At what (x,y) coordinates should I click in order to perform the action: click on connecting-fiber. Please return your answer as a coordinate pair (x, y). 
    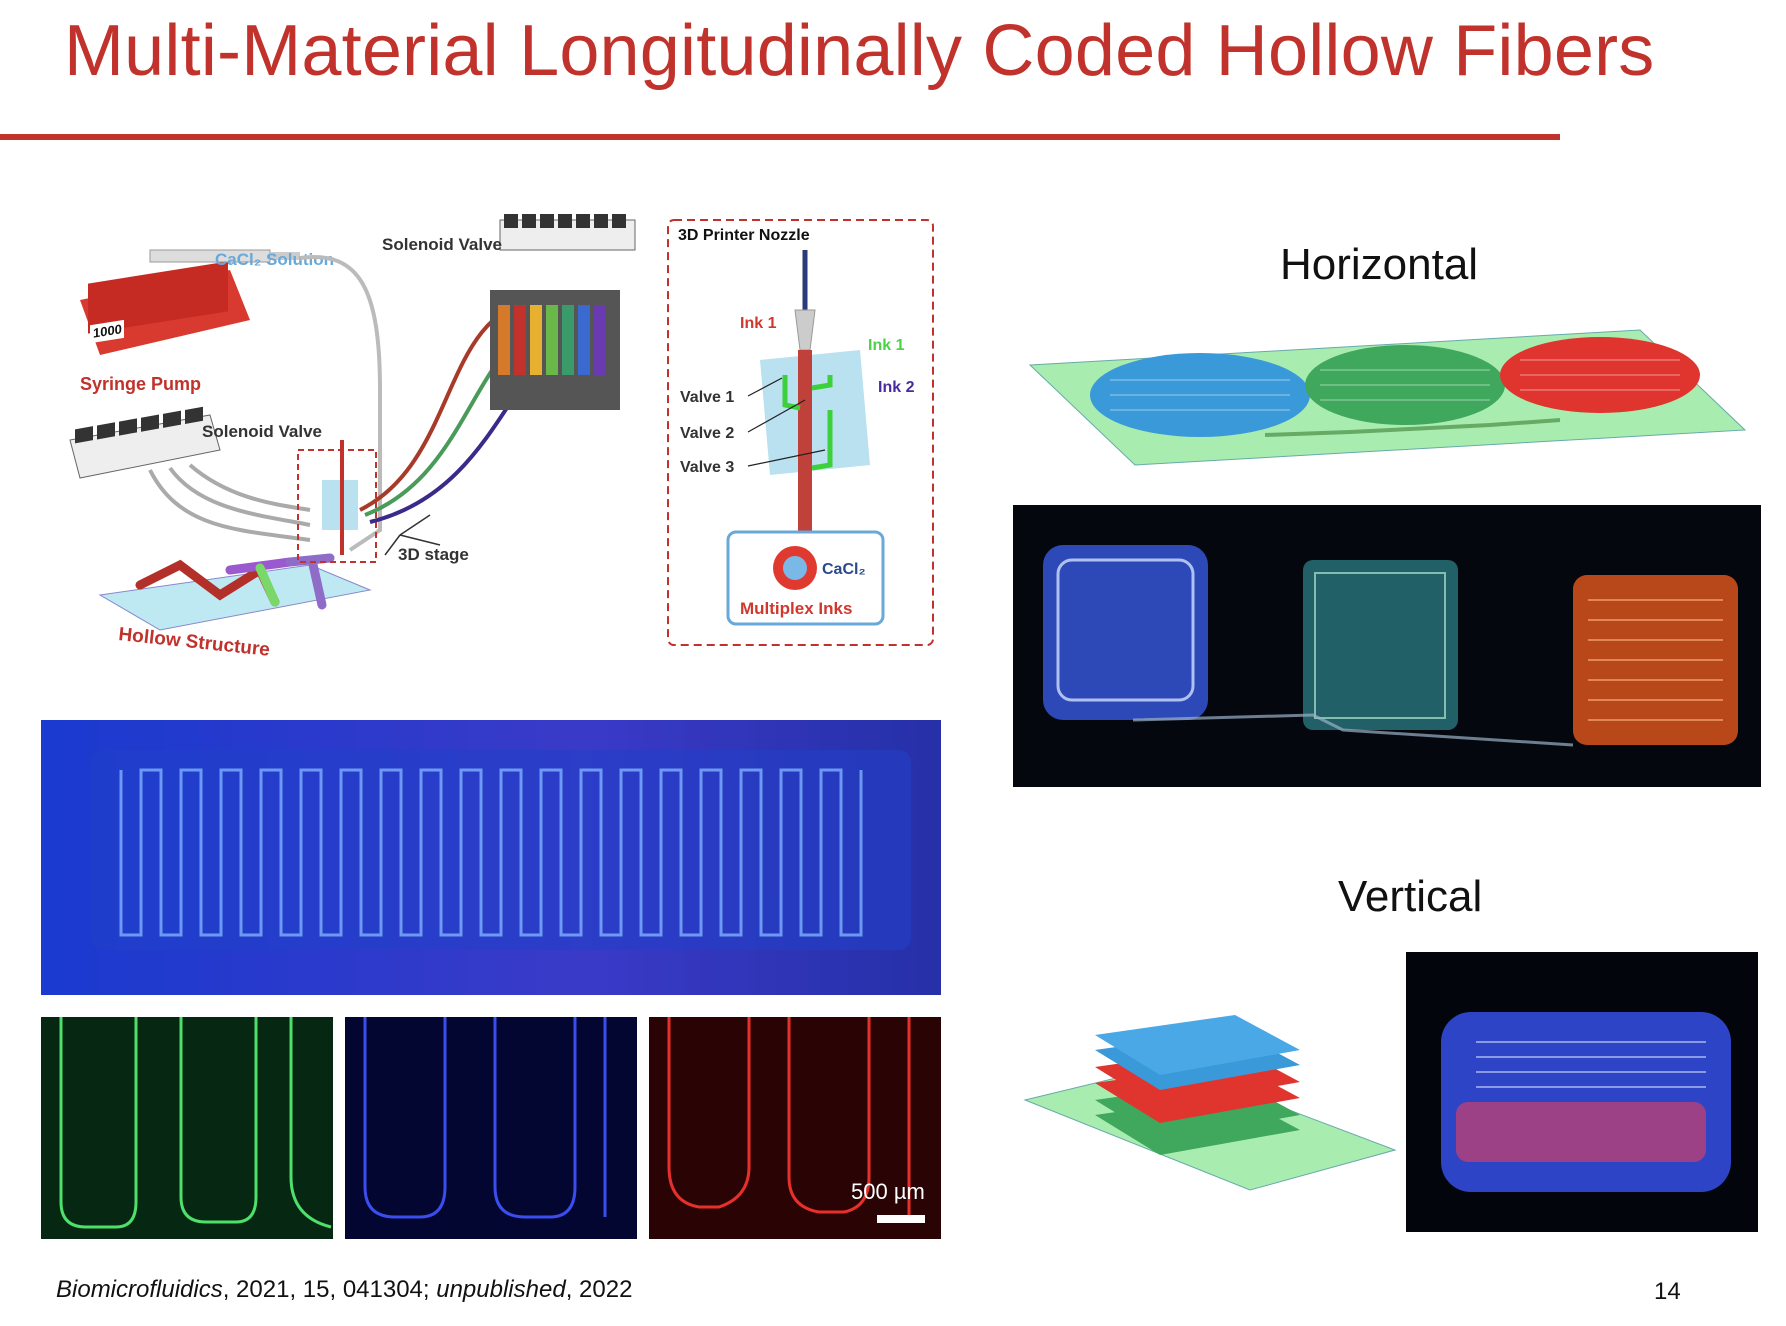
    Looking at the image, I should click on (1412, 427).